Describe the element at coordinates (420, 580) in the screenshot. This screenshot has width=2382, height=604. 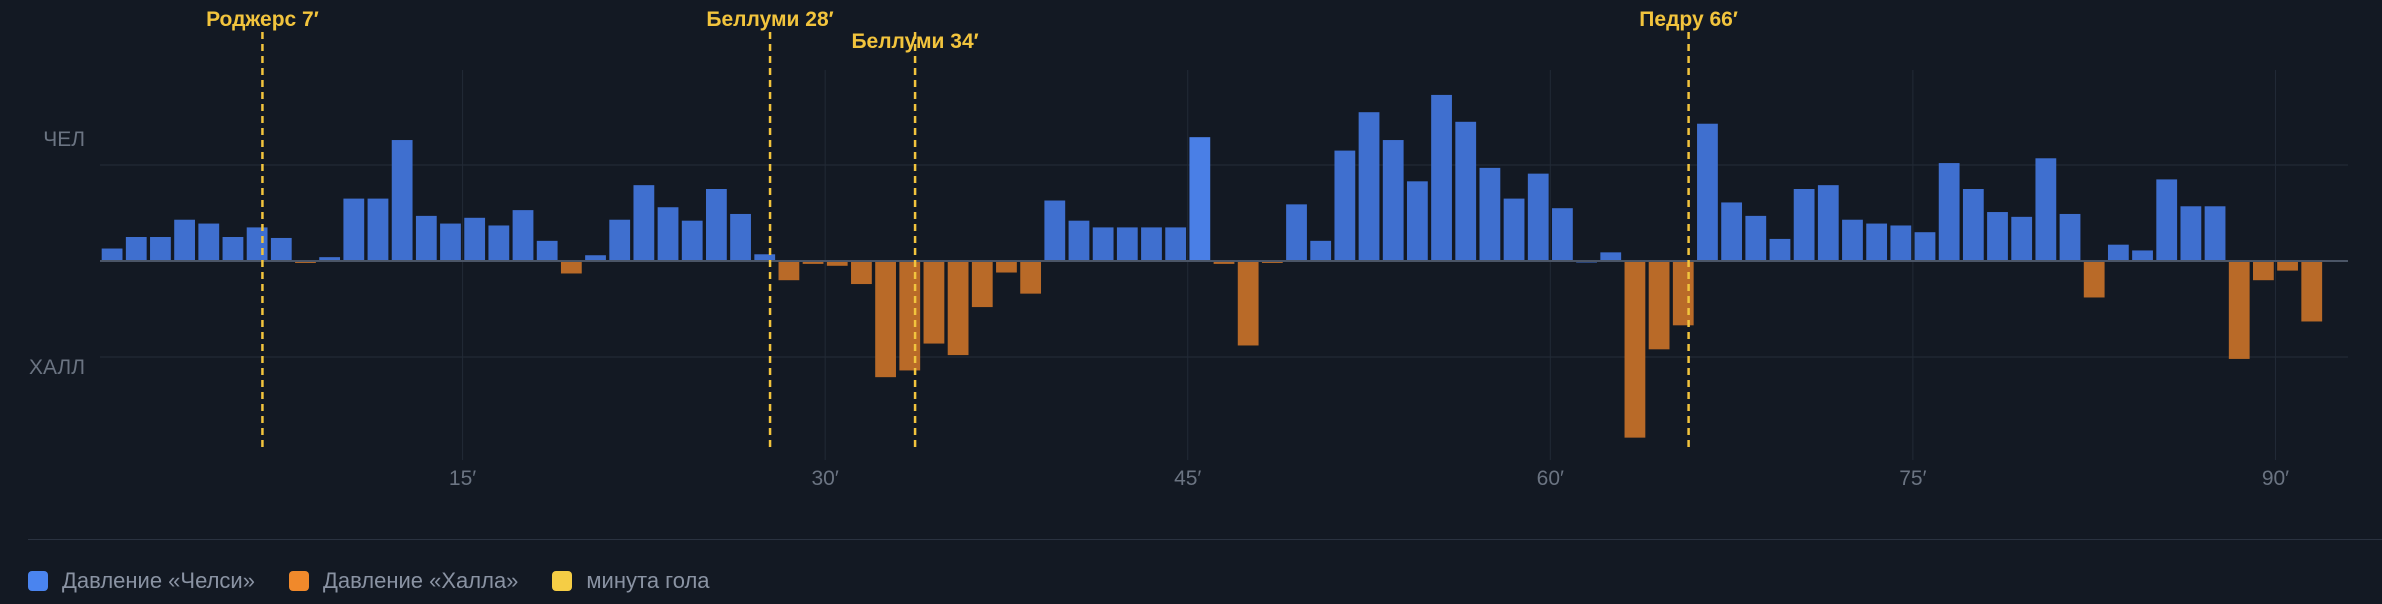
I see `legend-label-hull: Давление «Халла»` at that location.